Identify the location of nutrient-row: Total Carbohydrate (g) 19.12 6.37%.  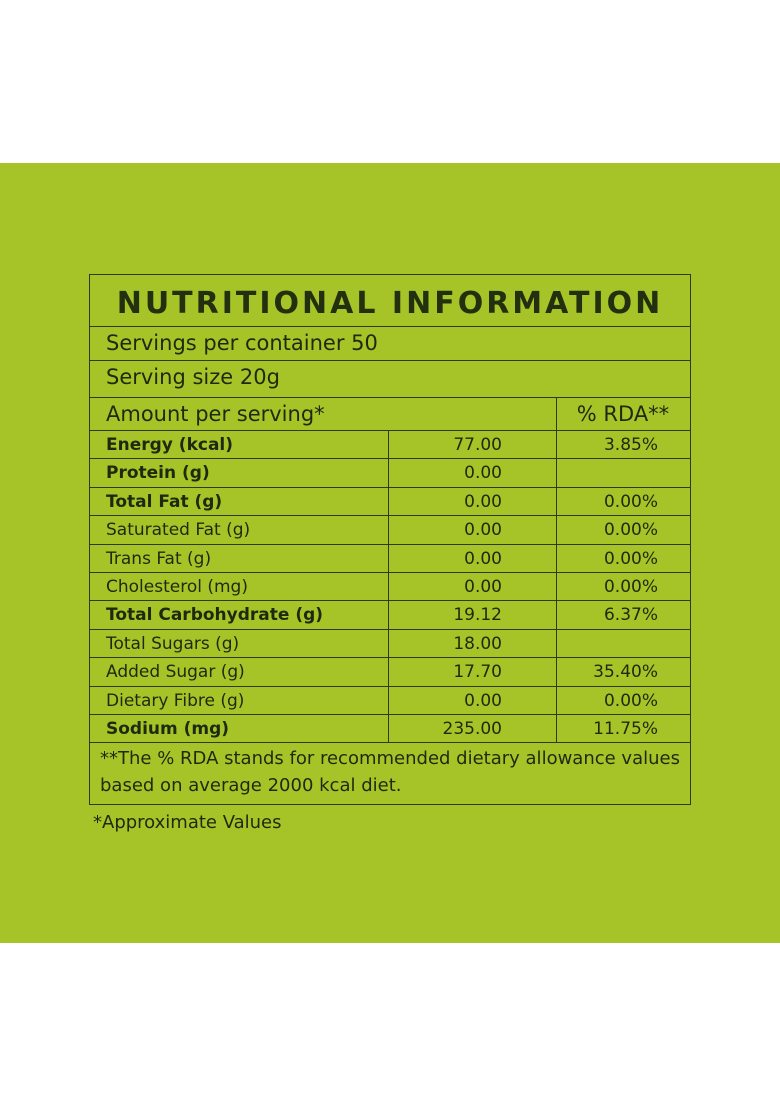
(390, 615).